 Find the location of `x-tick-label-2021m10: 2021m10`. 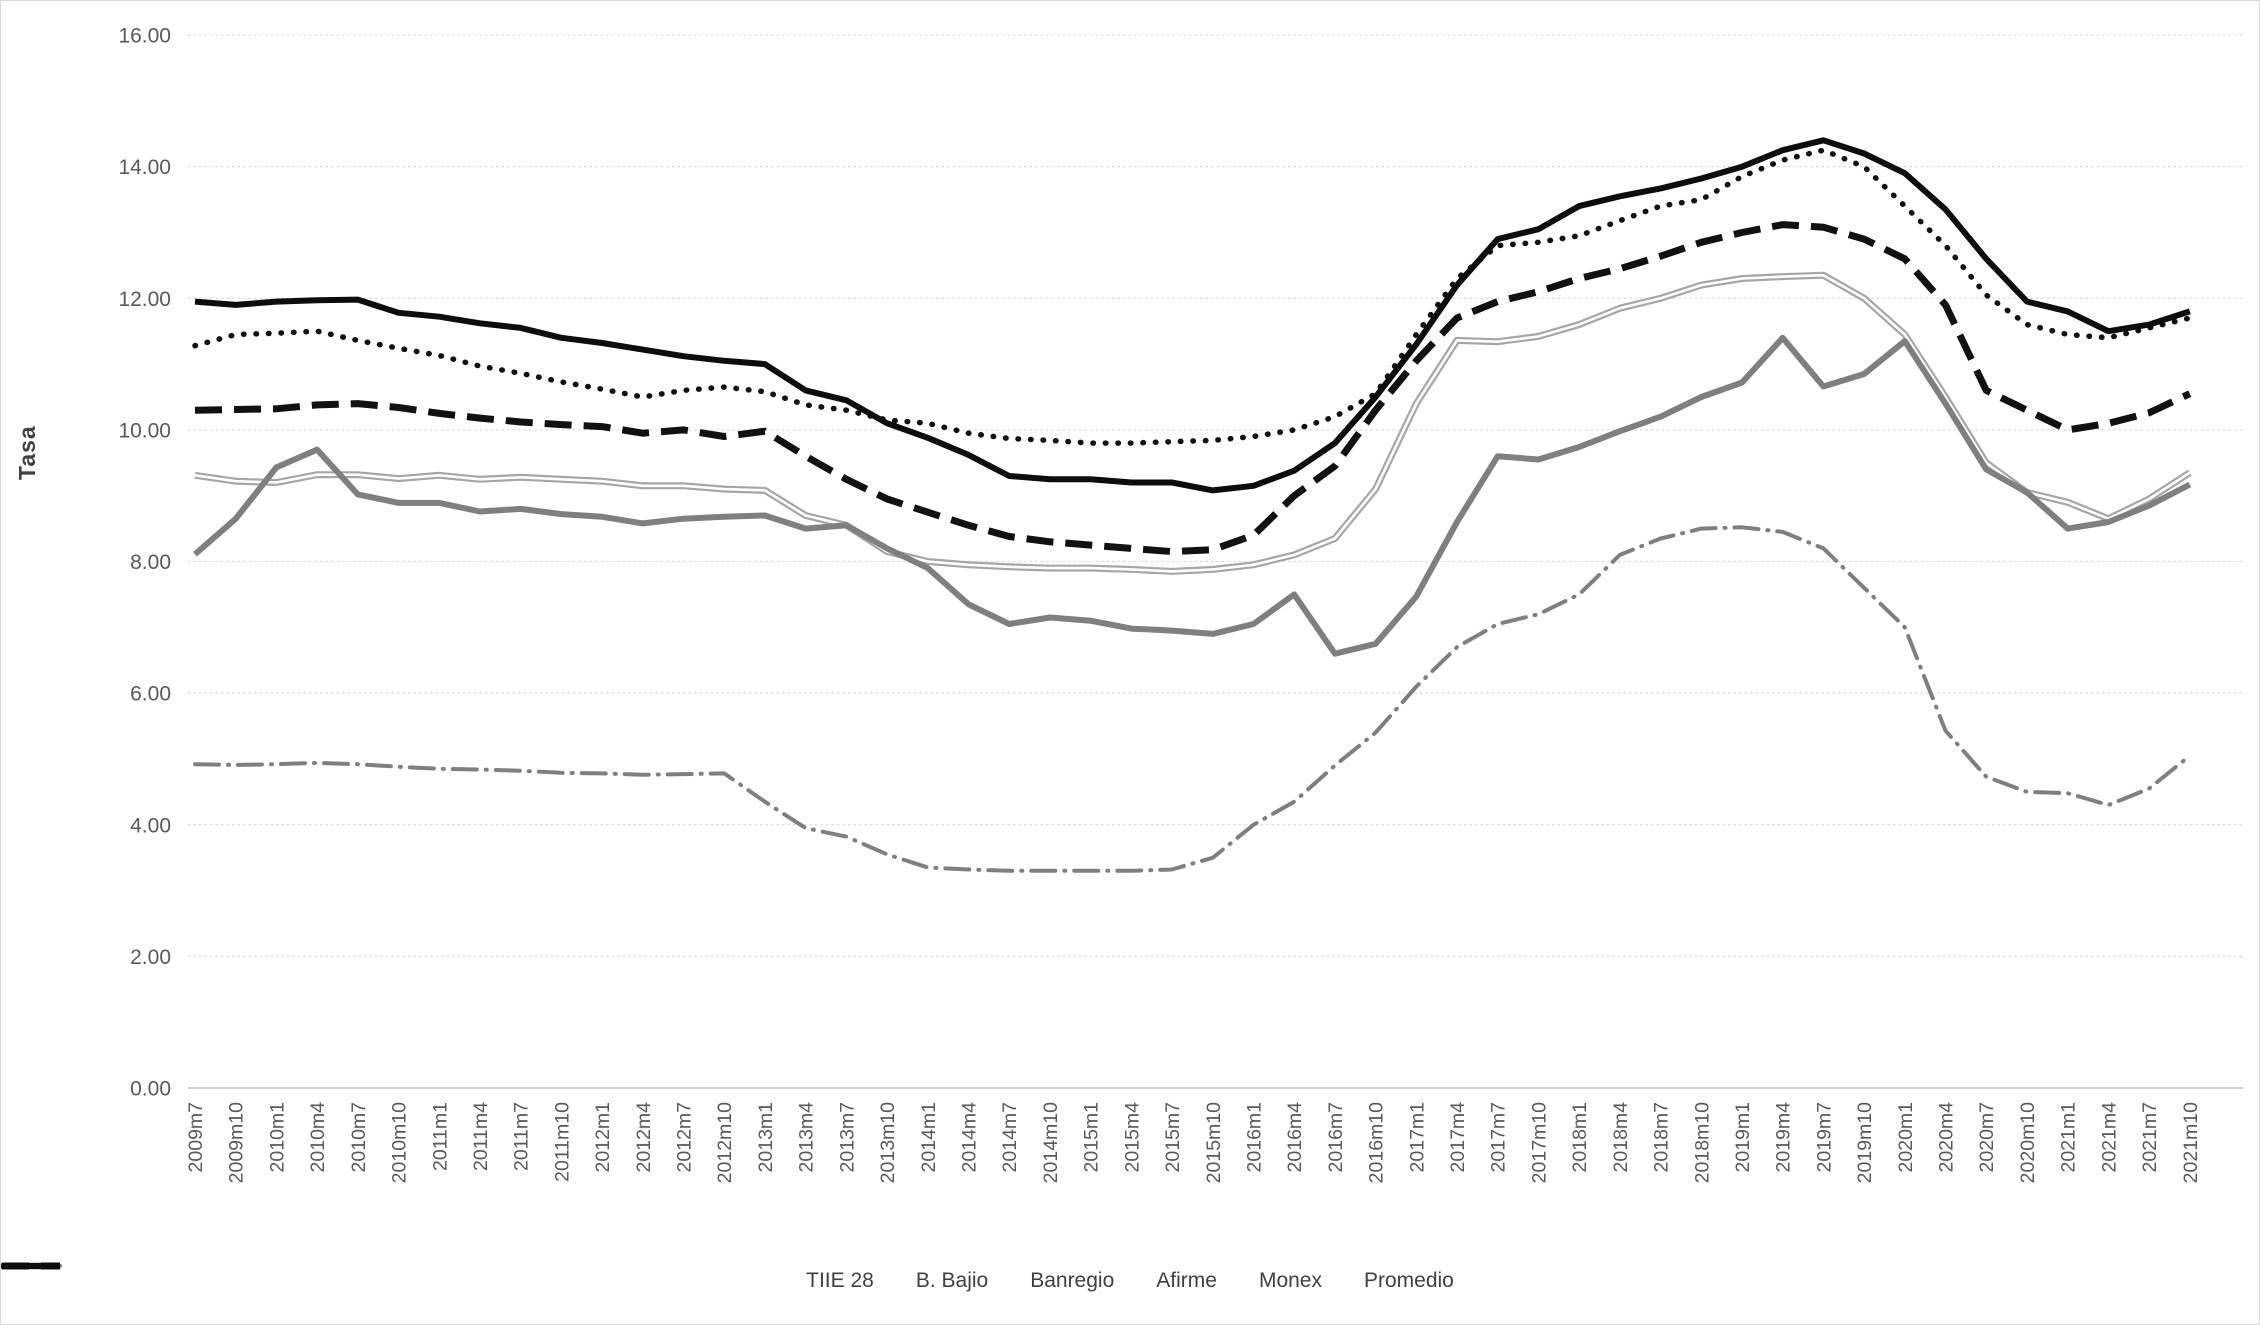

x-tick-label-2021m10: 2021m10 is located at coordinates (2191, 1142).